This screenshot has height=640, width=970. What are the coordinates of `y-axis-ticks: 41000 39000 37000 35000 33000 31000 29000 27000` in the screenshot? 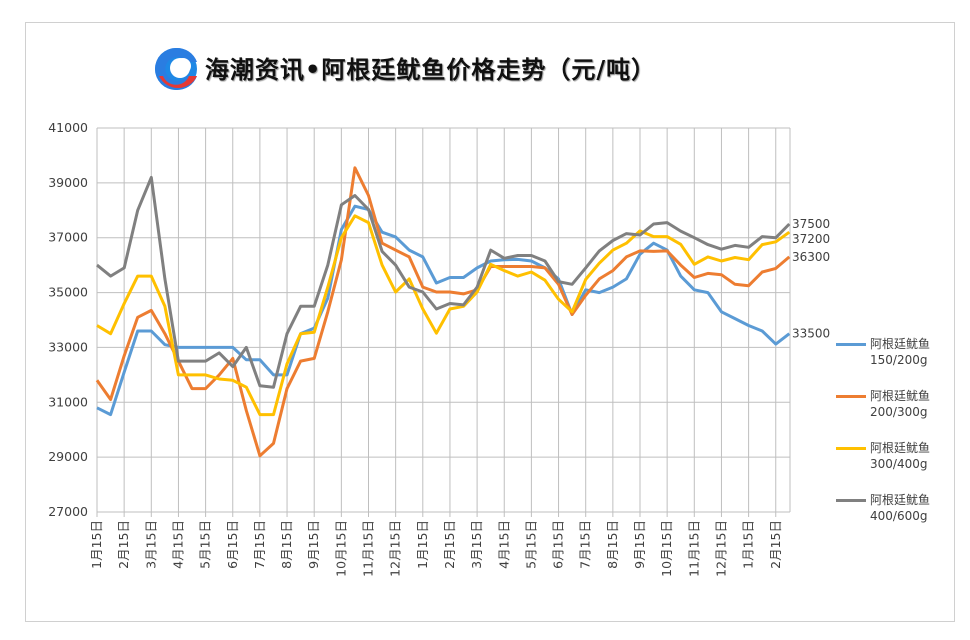 It's located at (68, 319).